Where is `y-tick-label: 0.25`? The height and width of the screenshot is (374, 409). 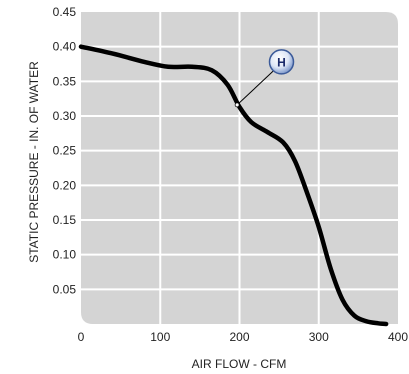 y-tick-label: 0.25 is located at coordinates (65, 151).